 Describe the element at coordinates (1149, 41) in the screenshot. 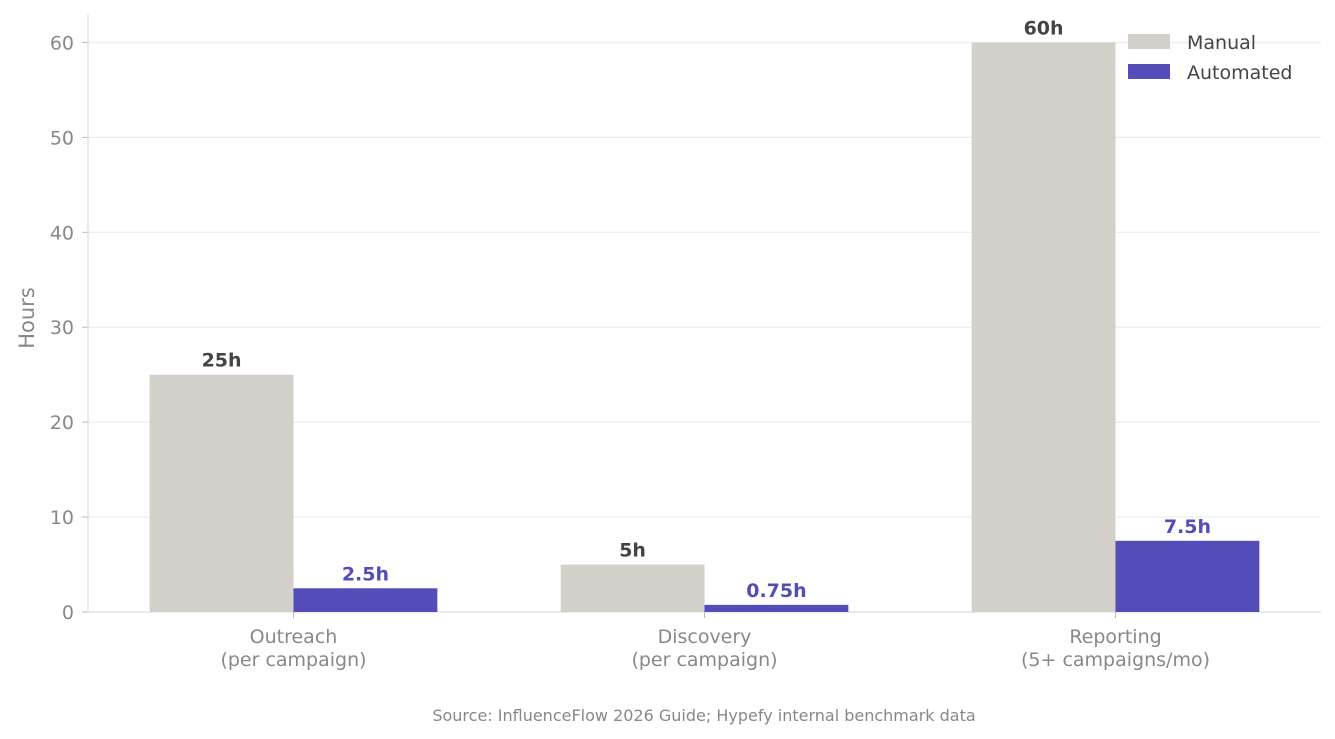

I see `legend-swatch-manual` at that location.